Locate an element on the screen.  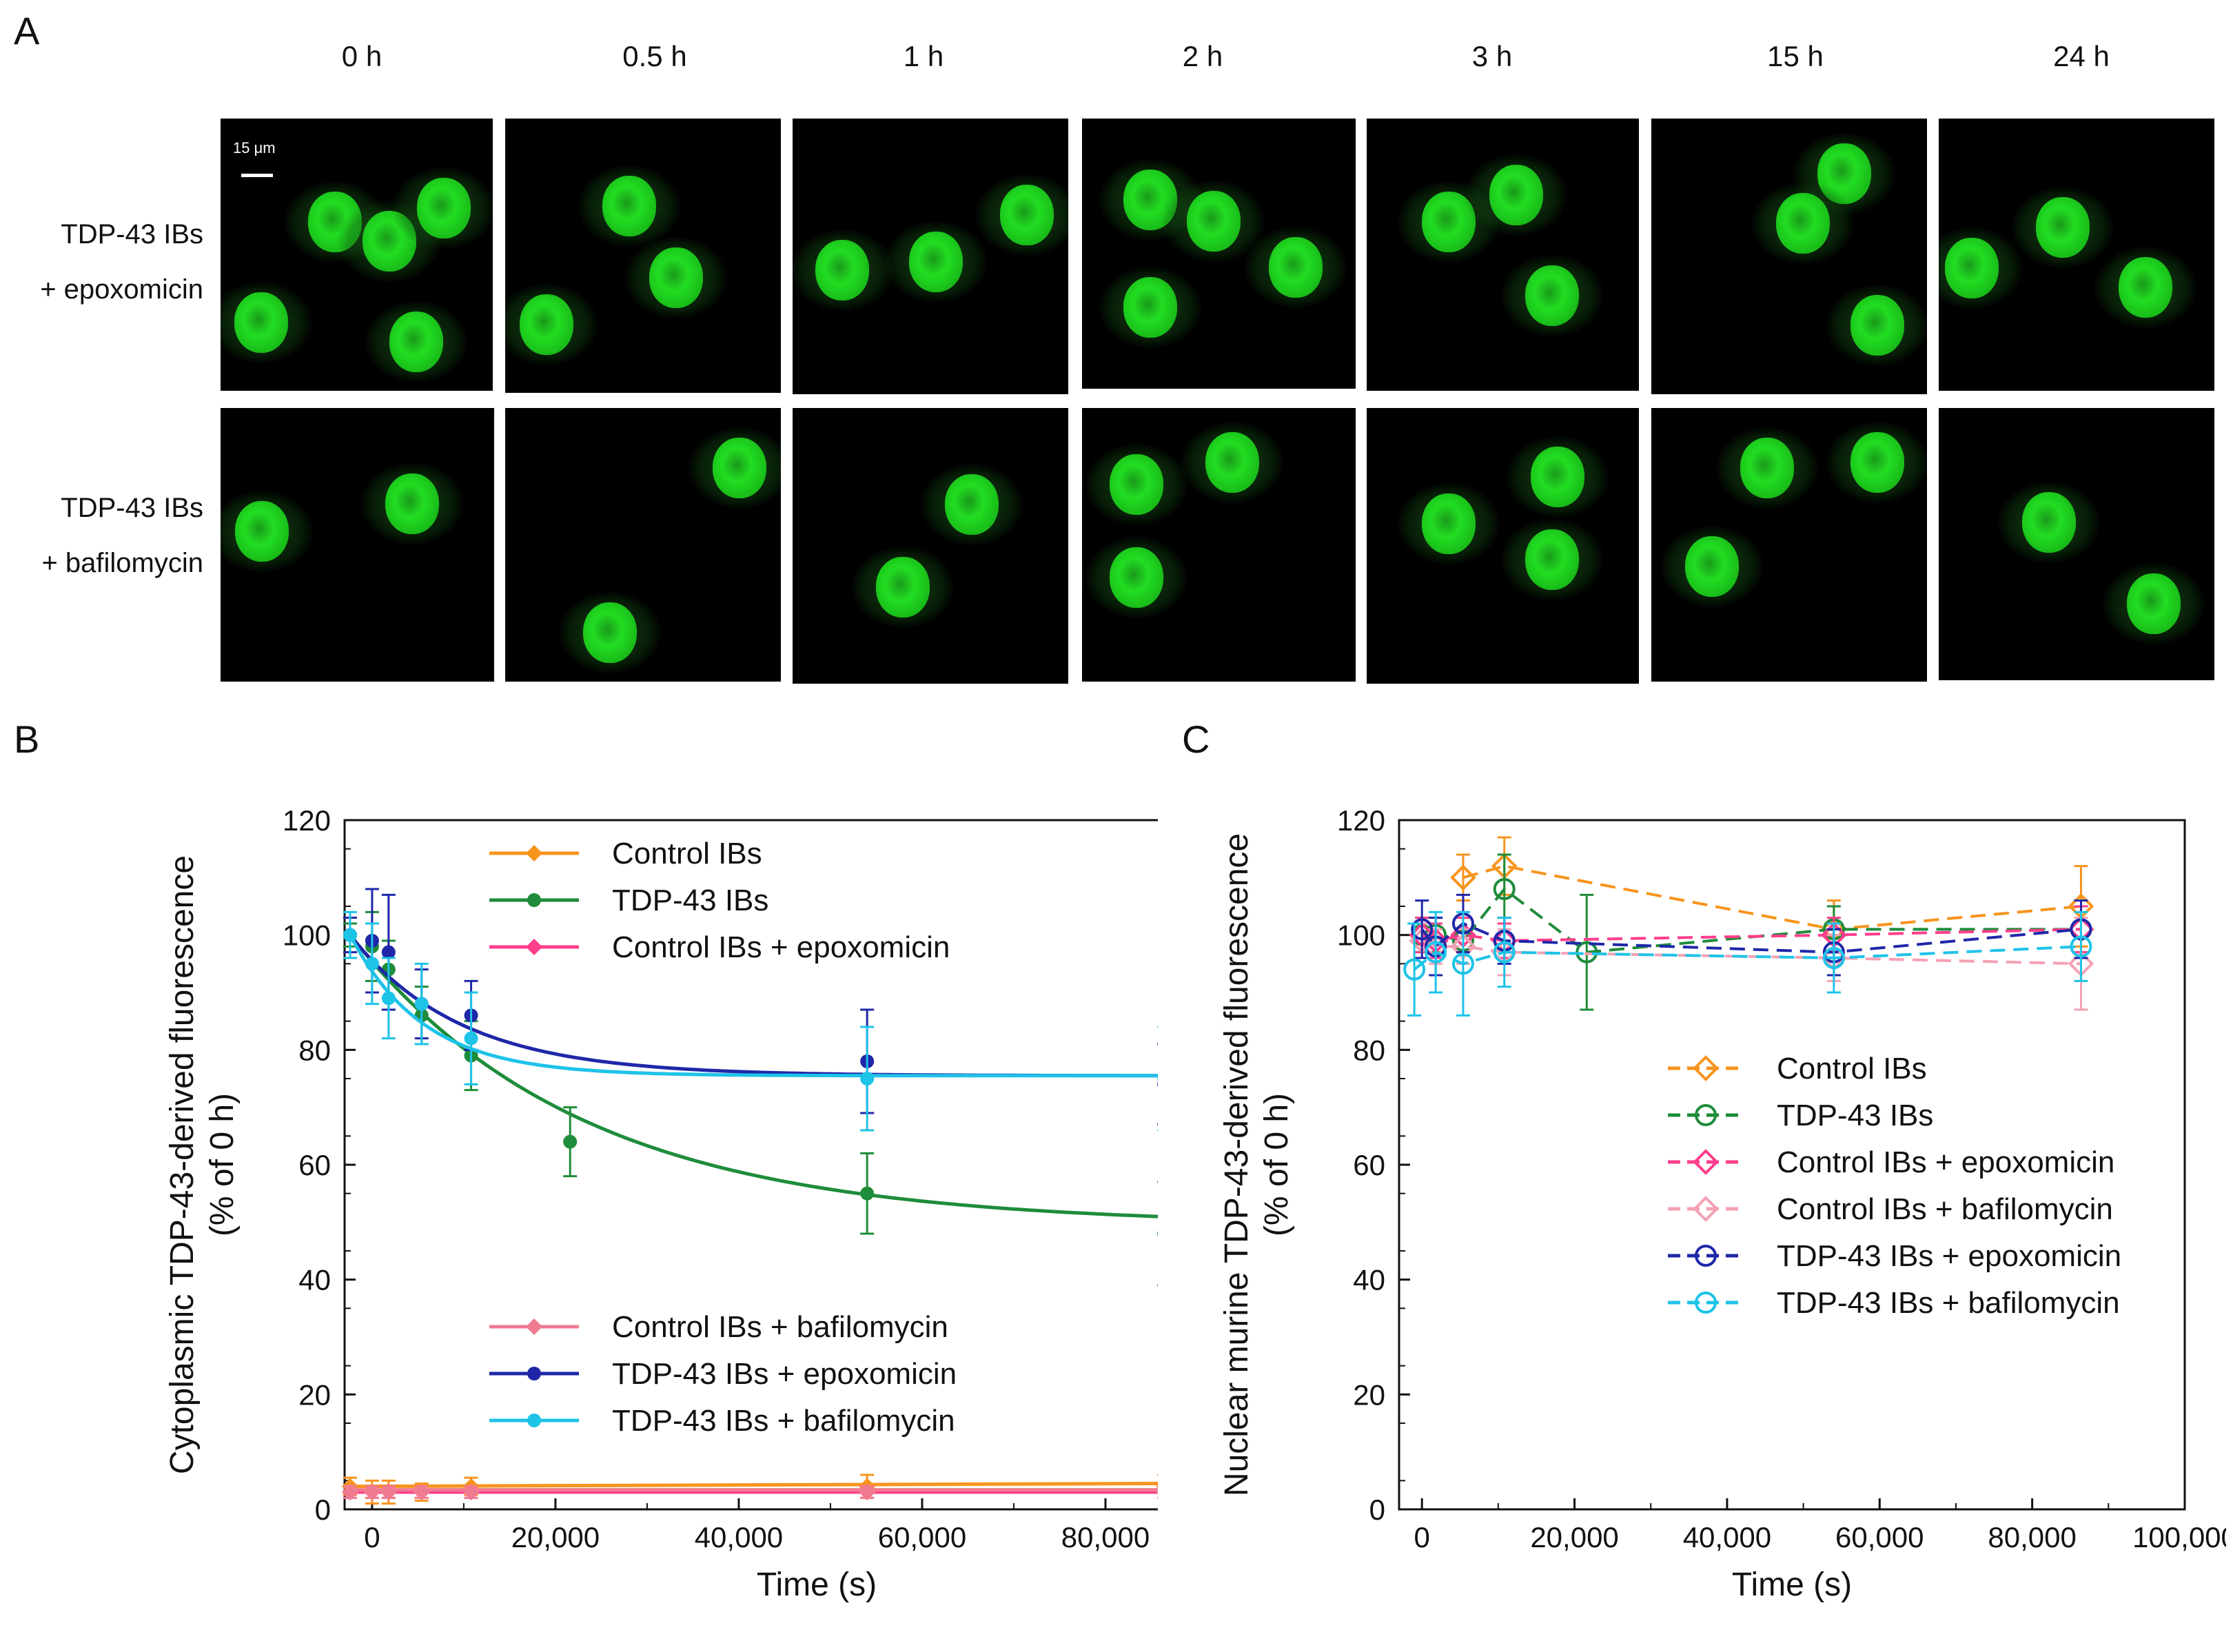
timepoint-label: 3 h is located at coordinates (1492, 56).